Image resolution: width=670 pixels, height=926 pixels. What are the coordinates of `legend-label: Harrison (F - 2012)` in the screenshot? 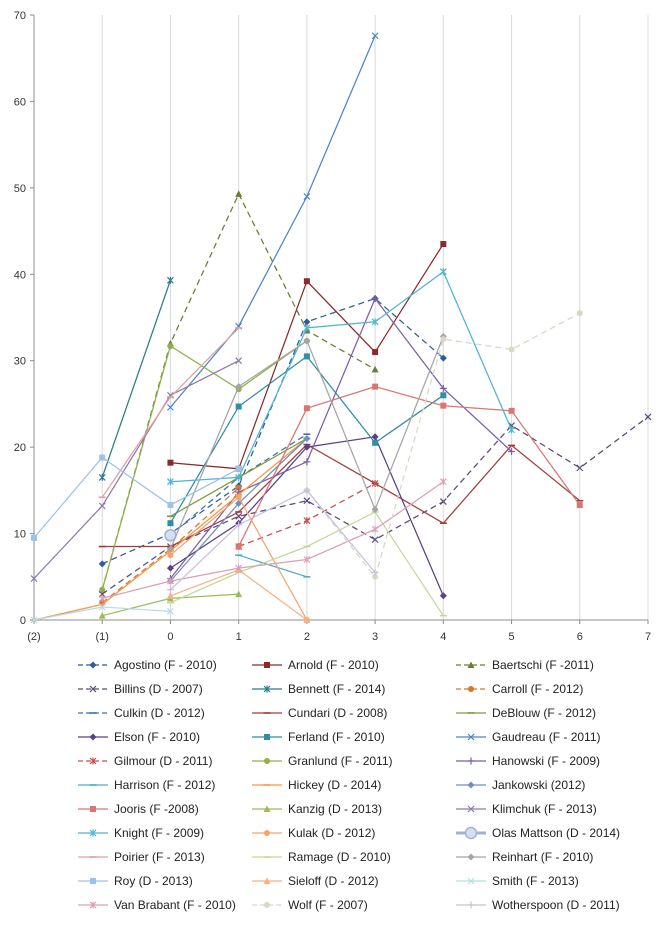 It's located at (164, 785).